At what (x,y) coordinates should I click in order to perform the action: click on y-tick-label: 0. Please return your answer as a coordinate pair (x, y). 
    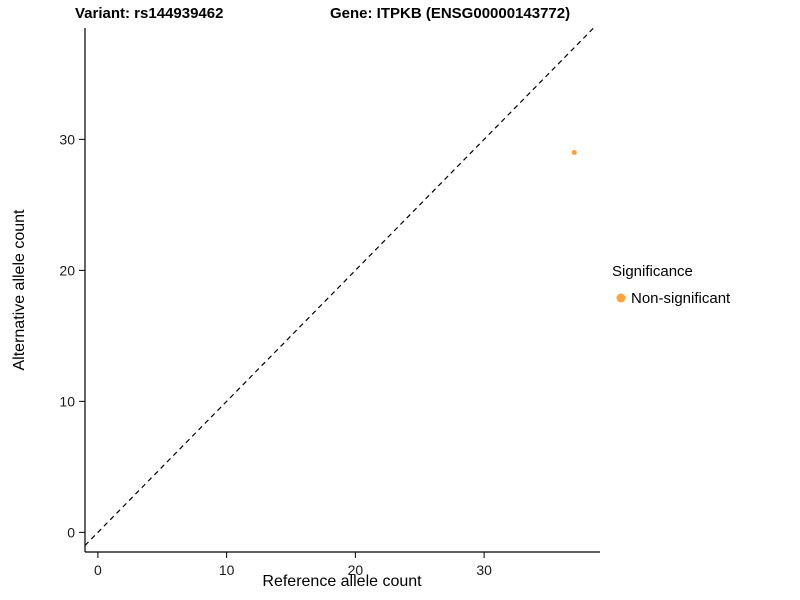
    Looking at the image, I should click on (71, 532).